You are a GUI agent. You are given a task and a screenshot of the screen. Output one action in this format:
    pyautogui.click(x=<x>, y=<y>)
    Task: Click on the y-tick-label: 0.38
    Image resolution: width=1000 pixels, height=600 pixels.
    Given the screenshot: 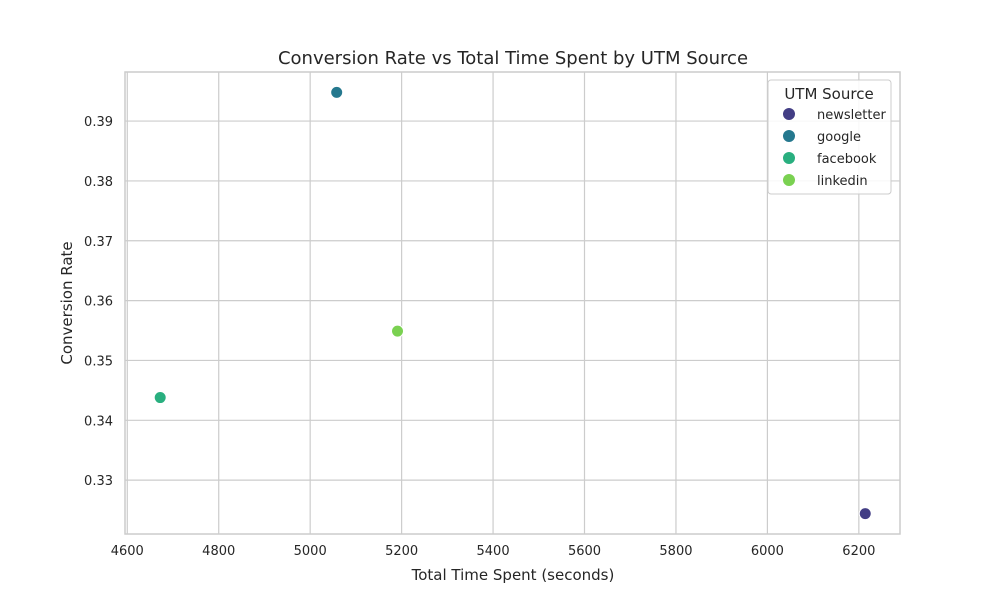 What is the action you would take?
    pyautogui.click(x=98, y=182)
    